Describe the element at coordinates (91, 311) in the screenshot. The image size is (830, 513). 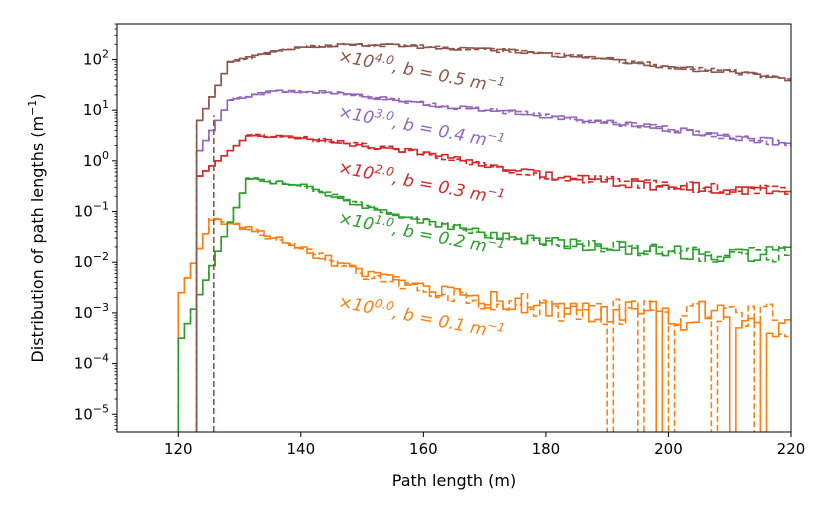
I see `y-tick-label: 10⁻³` at that location.